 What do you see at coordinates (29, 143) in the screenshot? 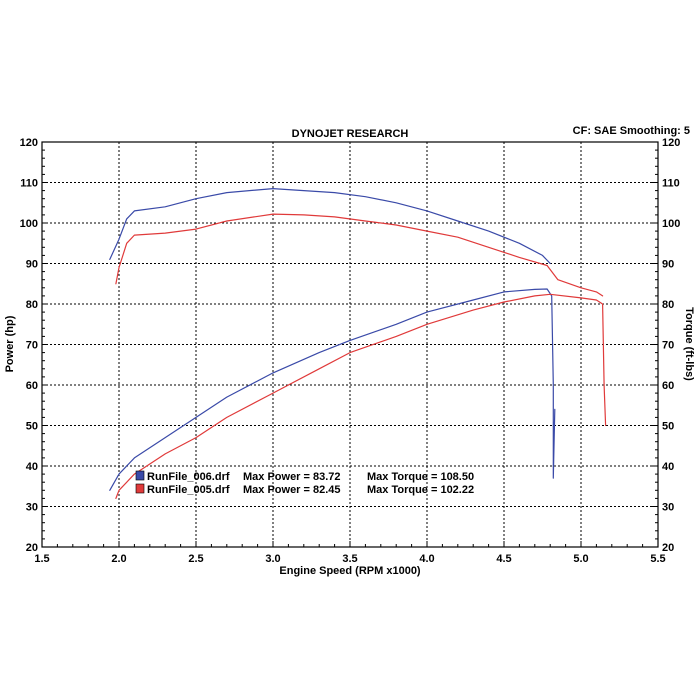
I see `y-left-tick-label: 120` at bounding box center [29, 143].